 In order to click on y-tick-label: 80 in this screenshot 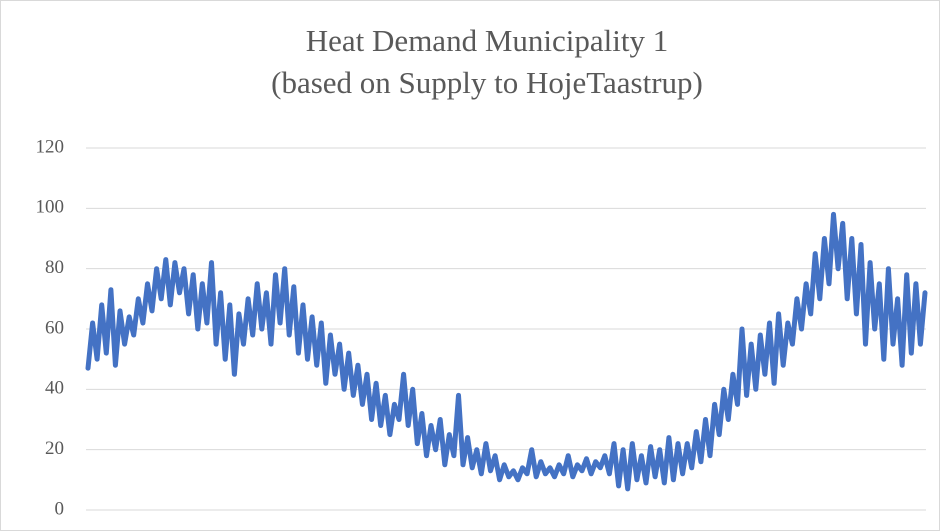, I will do `click(54, 267)`.